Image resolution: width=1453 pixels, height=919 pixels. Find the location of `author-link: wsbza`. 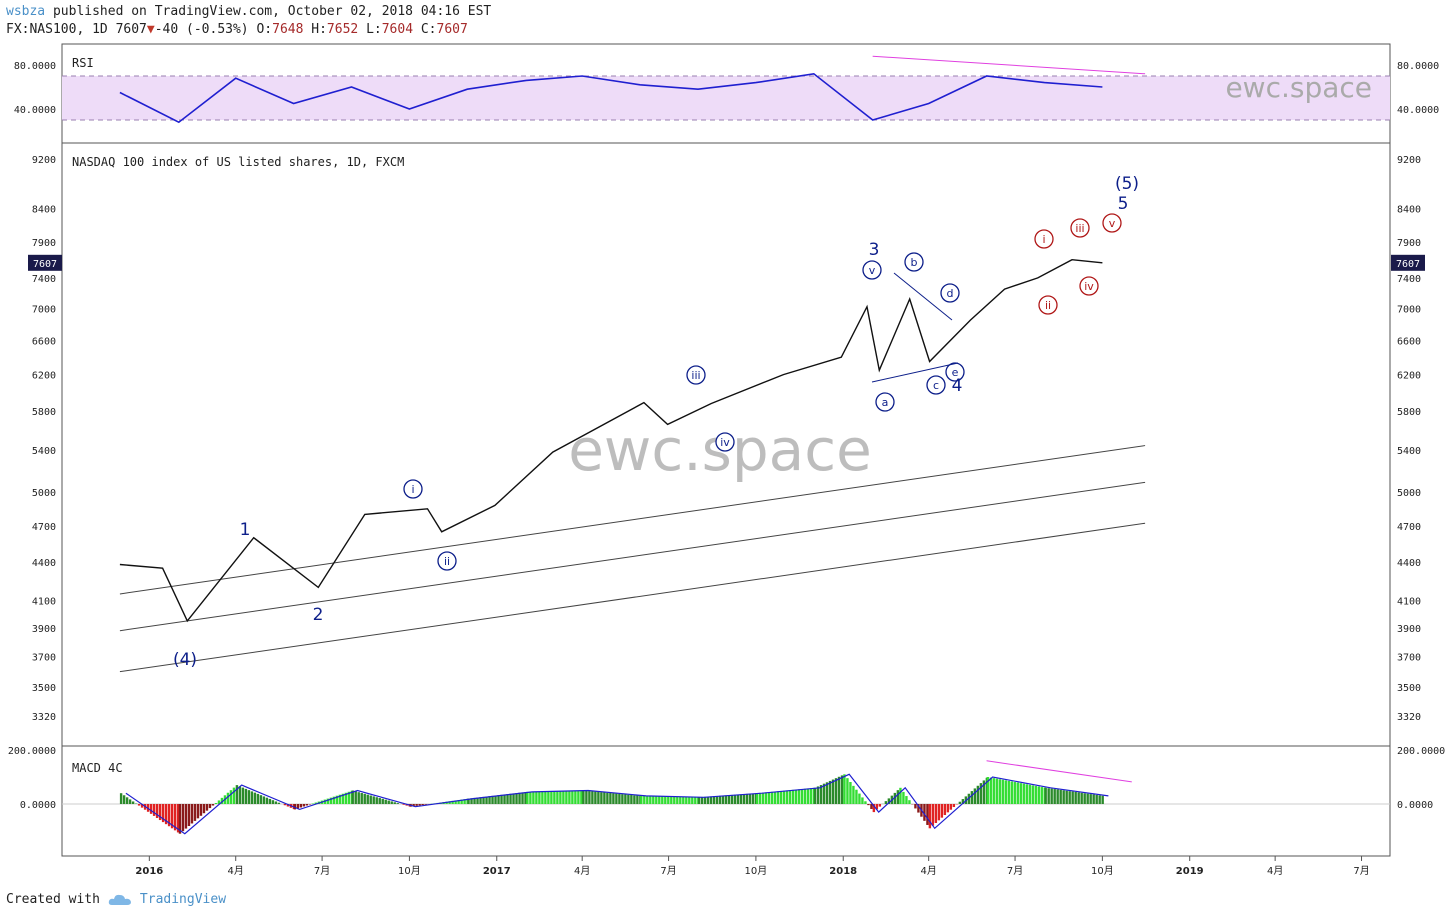

author-link: wsbza is located at coordinates (26, 11).